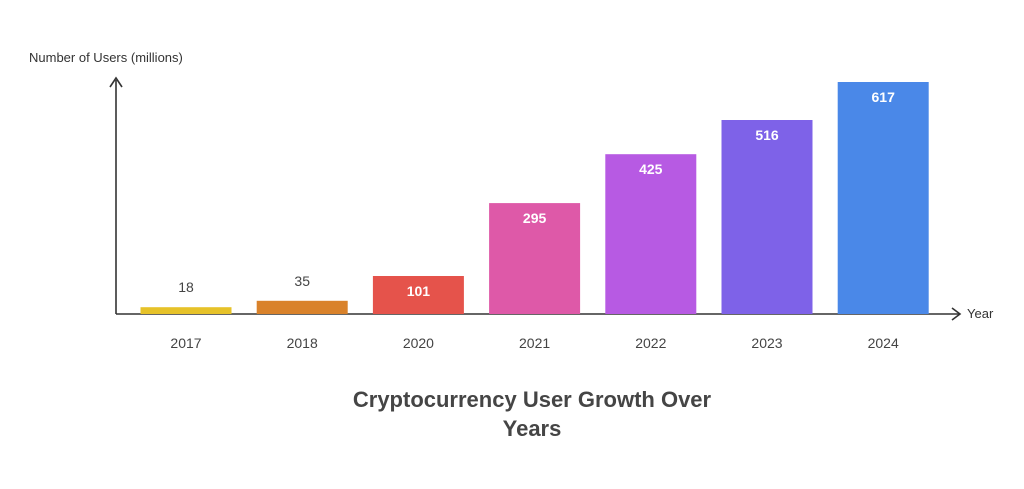 This screenshot has width=1024, height=489. Describe the element at coordinates (302, 307) in the screenshot. I see `bar-2018` at that location.